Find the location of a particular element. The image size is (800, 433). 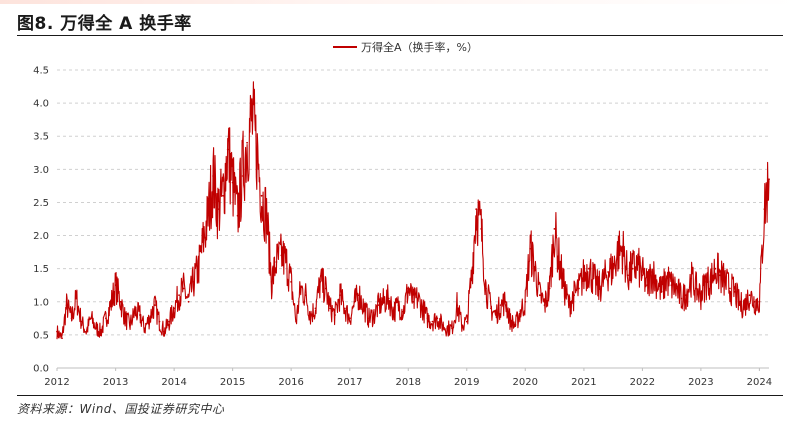

y-tick-label: 4.5 is located at coordinates (41, 71).